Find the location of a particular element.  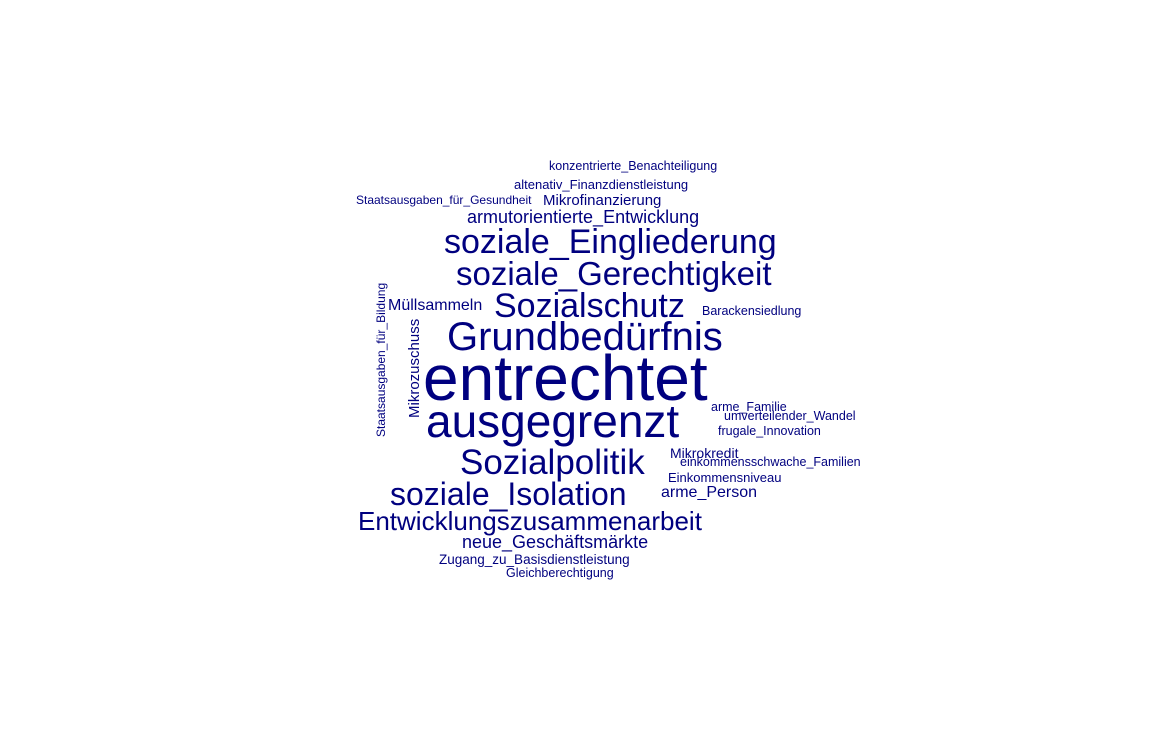

word-entwicklungszusammenarbeit: Entwicklungszusammenarbeit is located at coordinates (530, 521).